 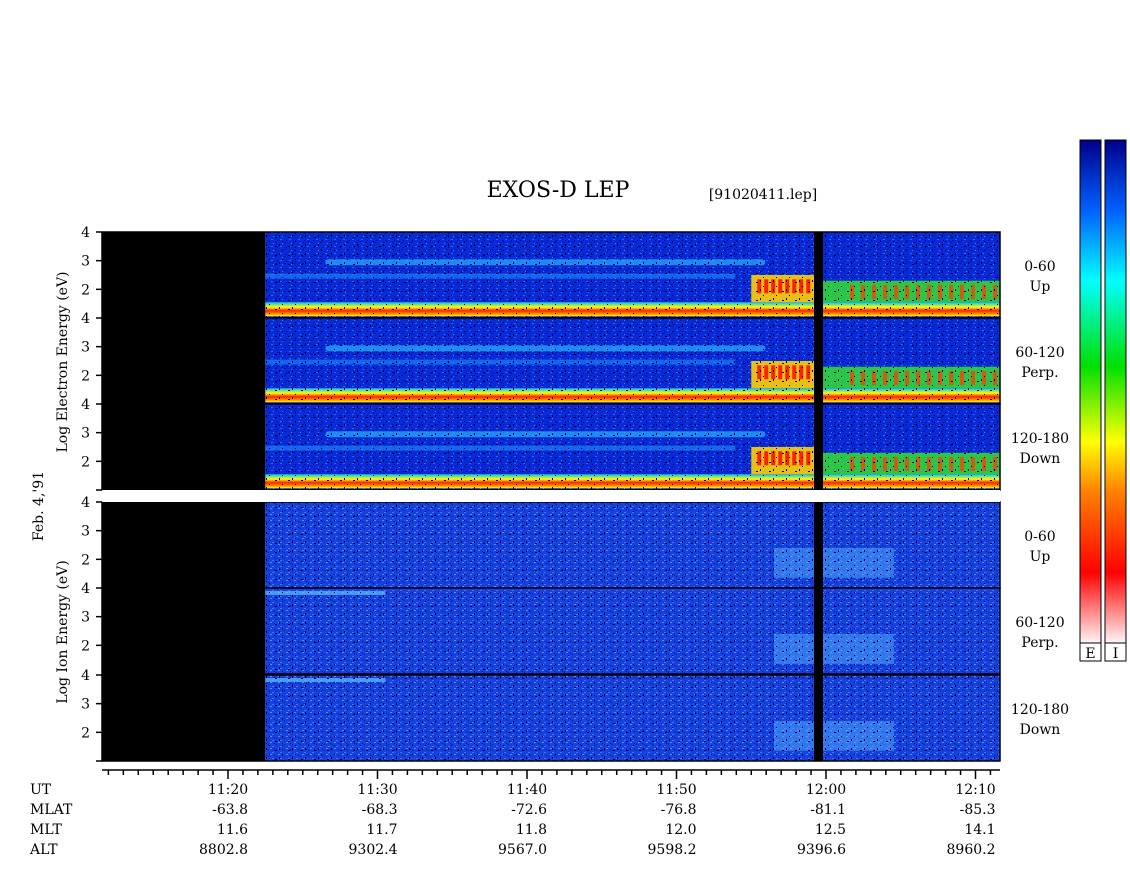 What do you see at coordinates (230, 810) in the screenshot?
I see `orbit-value: -63.8` at bounding box center [230, 810].